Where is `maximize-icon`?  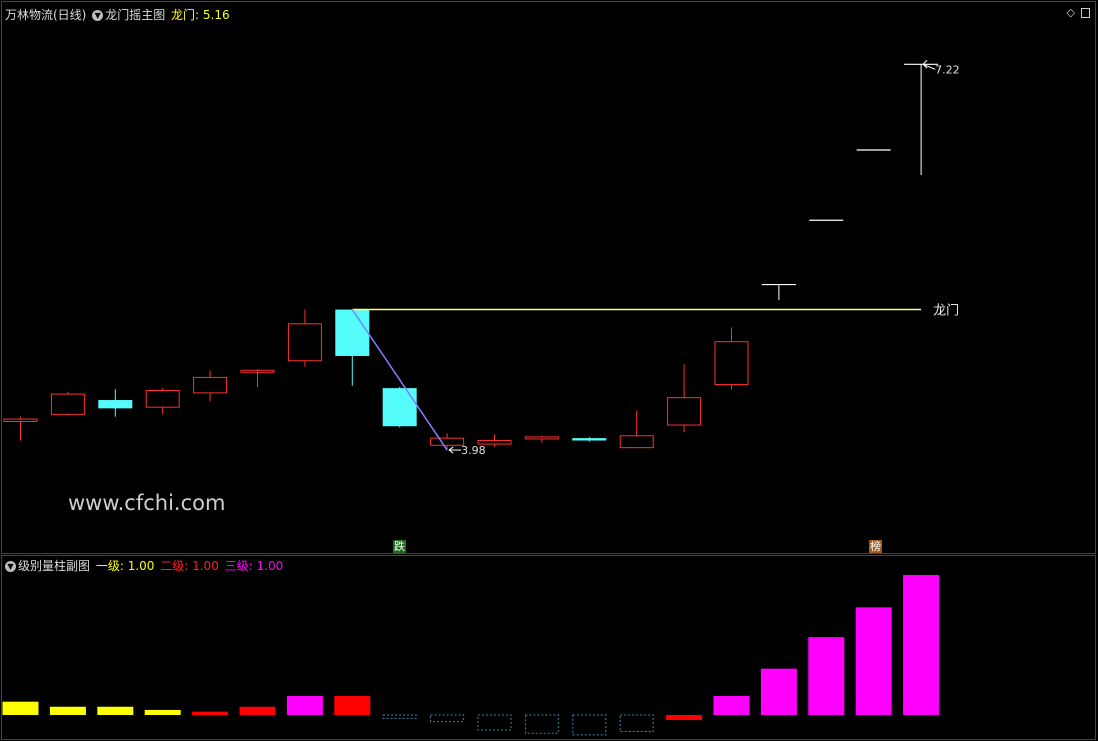
maximize-icon is located at coordinates (1085, 13).